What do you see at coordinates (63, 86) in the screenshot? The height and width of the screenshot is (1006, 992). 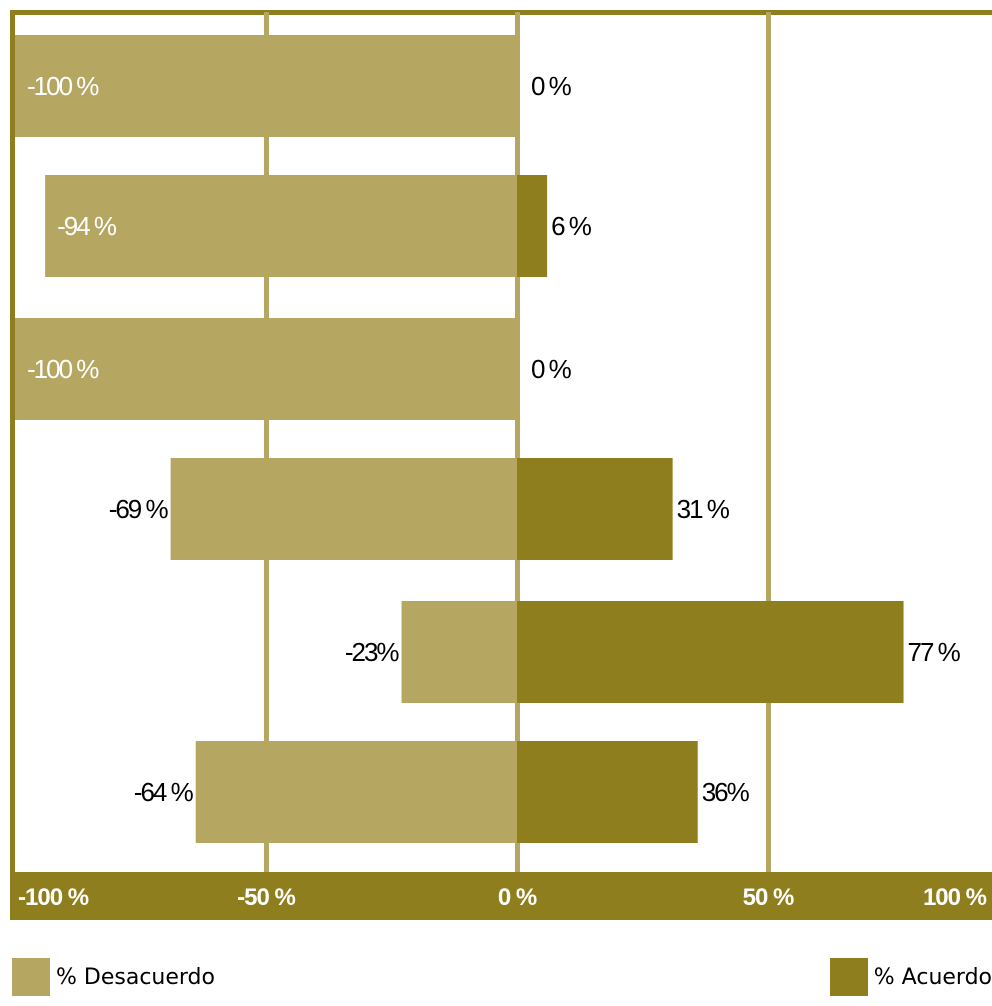 I see `bar-label-desacuerdo-0: -100 %` at bounding box center [63, 86].